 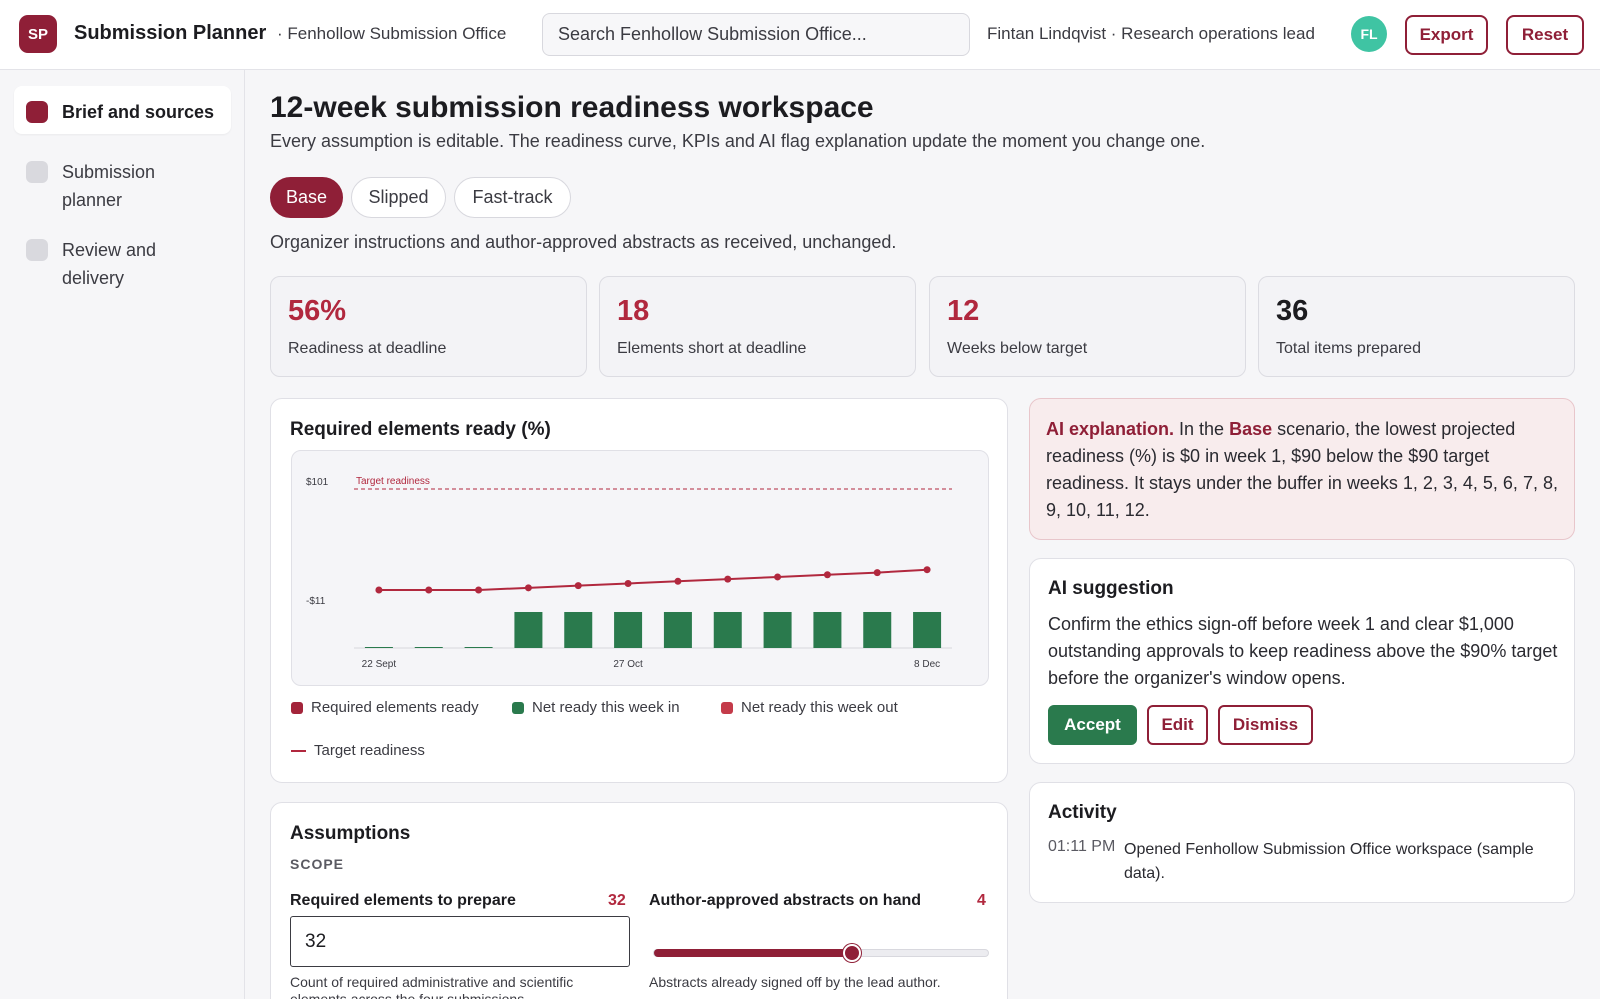 What do you see at coordinates (428, 326) in the screenshot?
I see `kpi-card-readiness: 56% Readiness at deadline` at bounding box center [428, 326].